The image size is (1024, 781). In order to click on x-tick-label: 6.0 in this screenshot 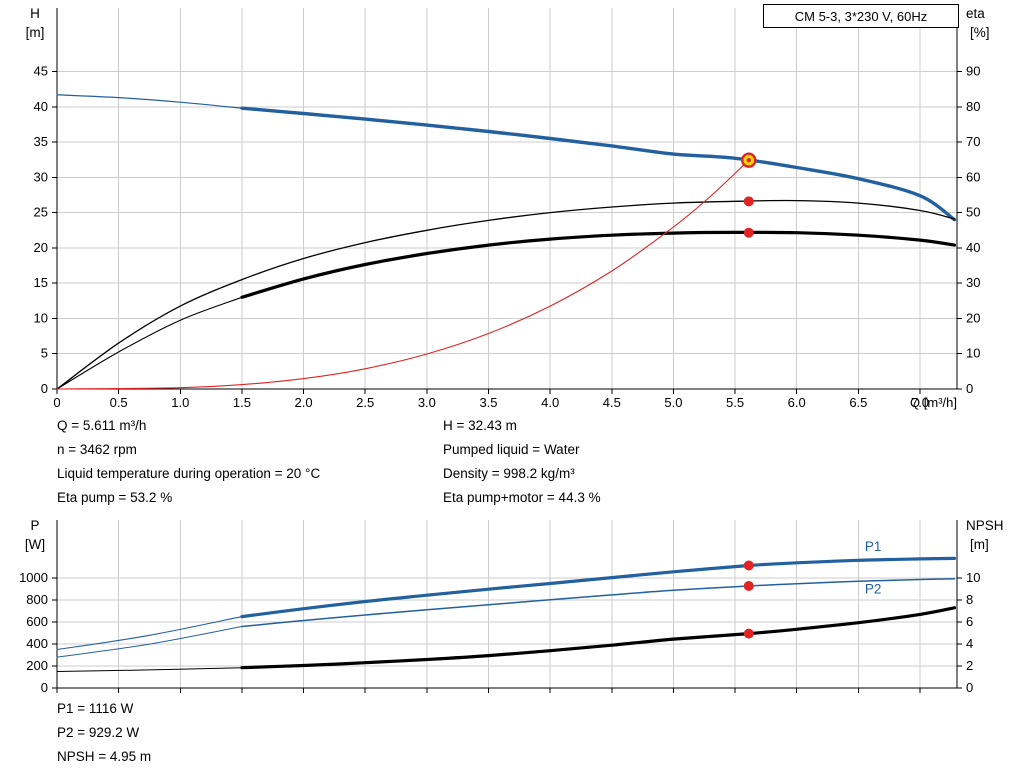, I will do `click(797, 402)`.